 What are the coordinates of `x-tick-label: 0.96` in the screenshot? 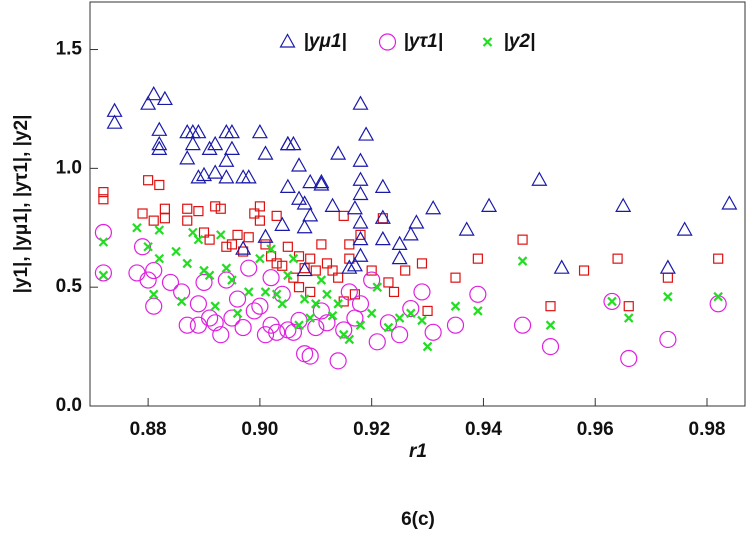 It's located at (595, 429).